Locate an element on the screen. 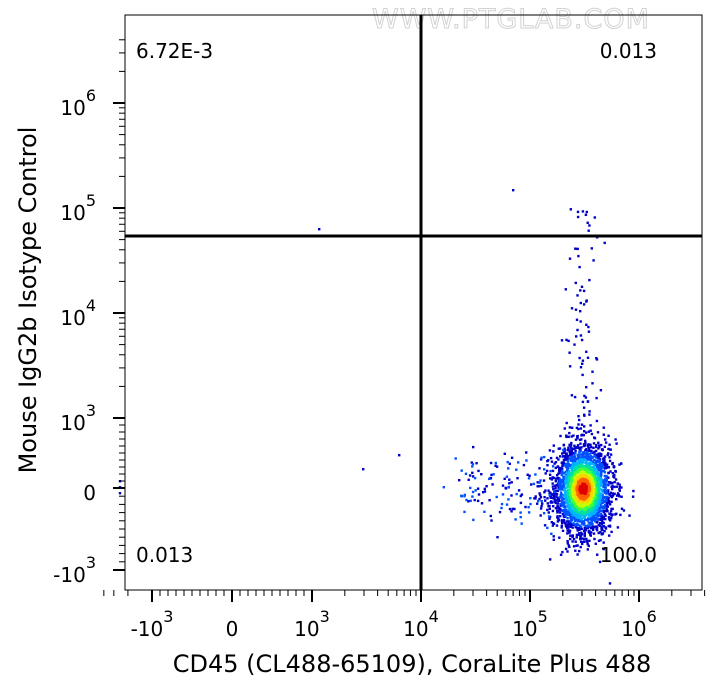  y-tick-exponent: 5 is located at coordinates (91, 200).